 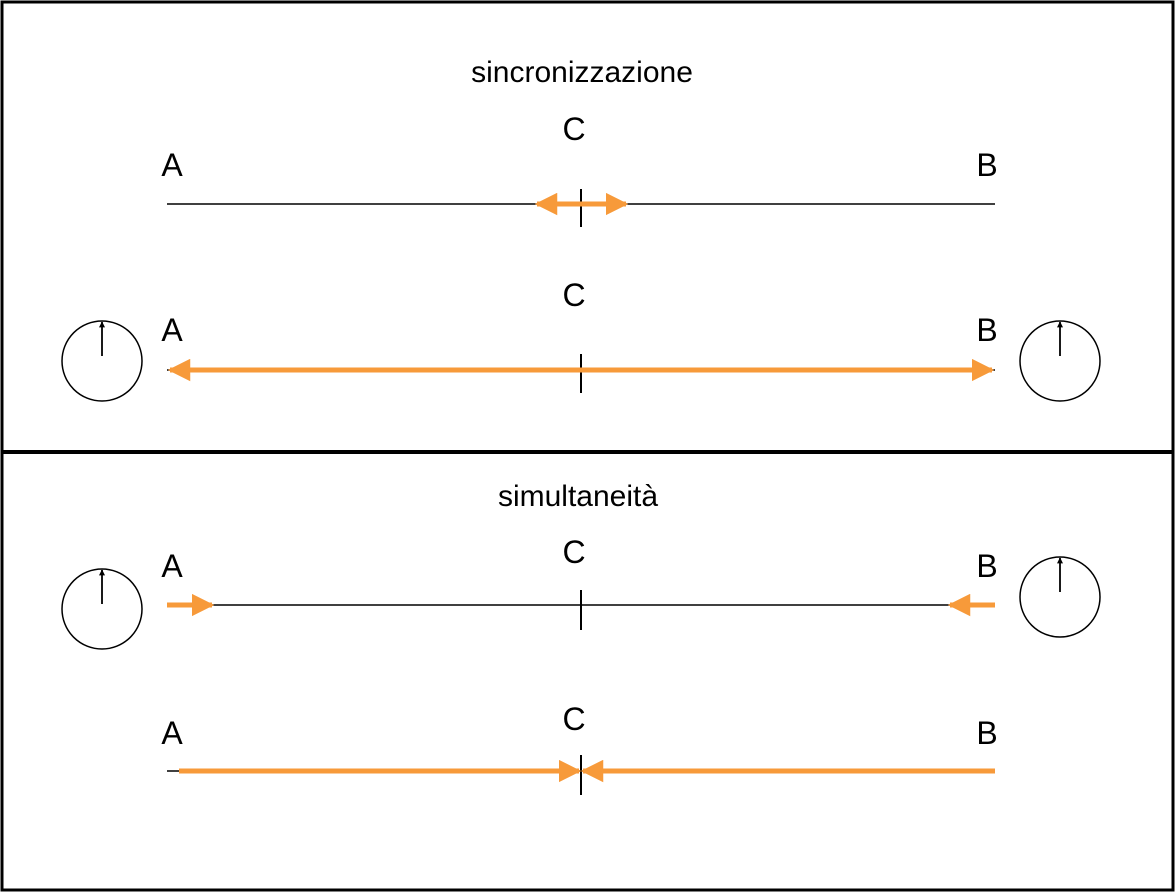 I want to click on top-row1: C A B, so click(x=579, y=169).